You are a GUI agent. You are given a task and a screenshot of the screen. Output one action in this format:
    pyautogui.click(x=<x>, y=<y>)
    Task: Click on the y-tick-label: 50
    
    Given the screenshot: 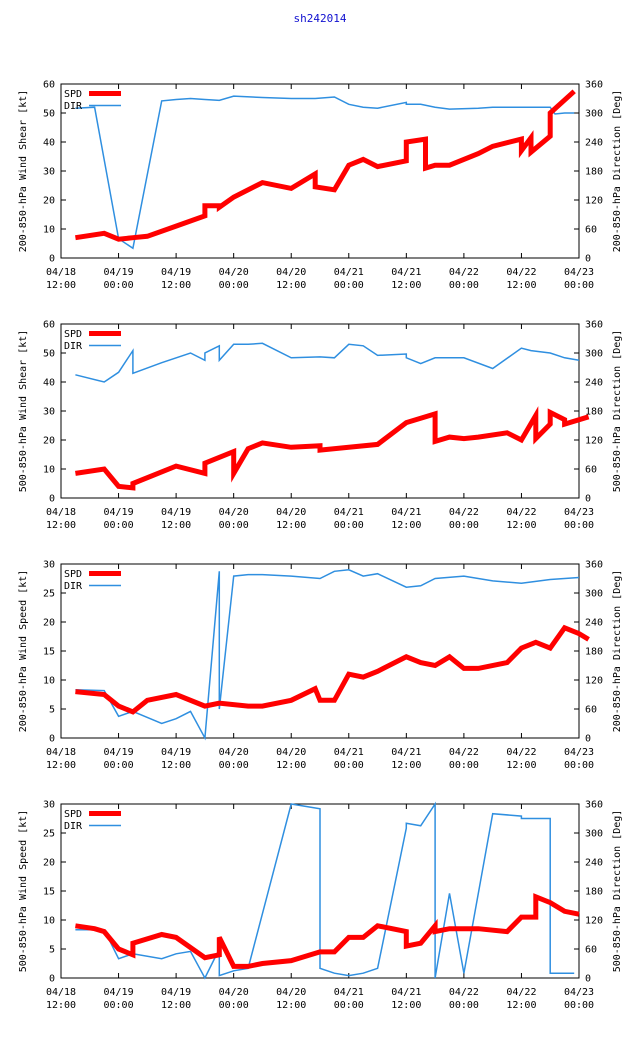 What is the action you would take?
    pyautogui.click(x=49, y=354)
    